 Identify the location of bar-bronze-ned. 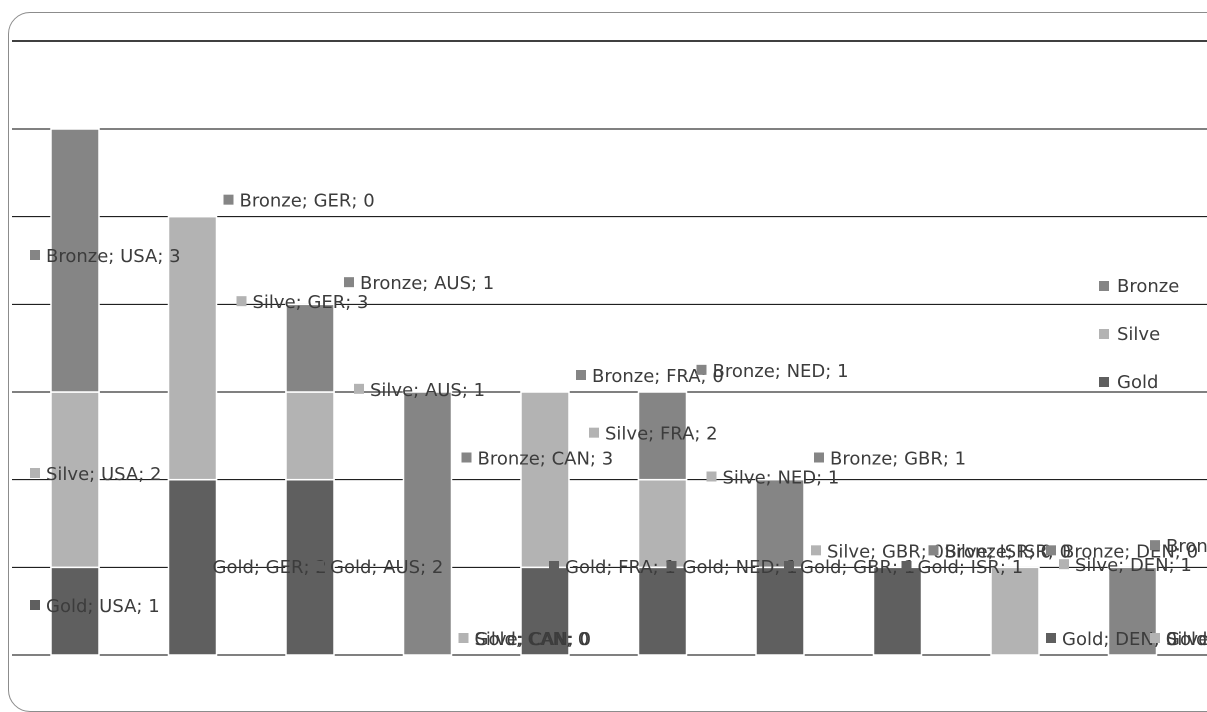
(662, 436).